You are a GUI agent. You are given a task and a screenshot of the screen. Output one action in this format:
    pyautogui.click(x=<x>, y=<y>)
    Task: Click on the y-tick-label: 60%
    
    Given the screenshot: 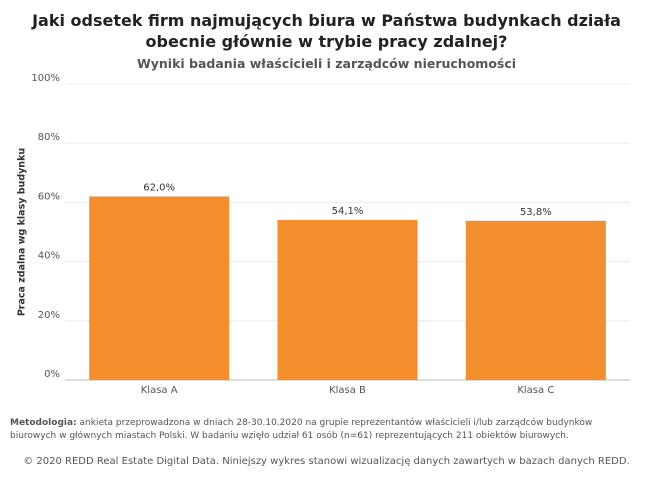 What is the action you would take?
    pyautogui.click(x=49, y=196)
    